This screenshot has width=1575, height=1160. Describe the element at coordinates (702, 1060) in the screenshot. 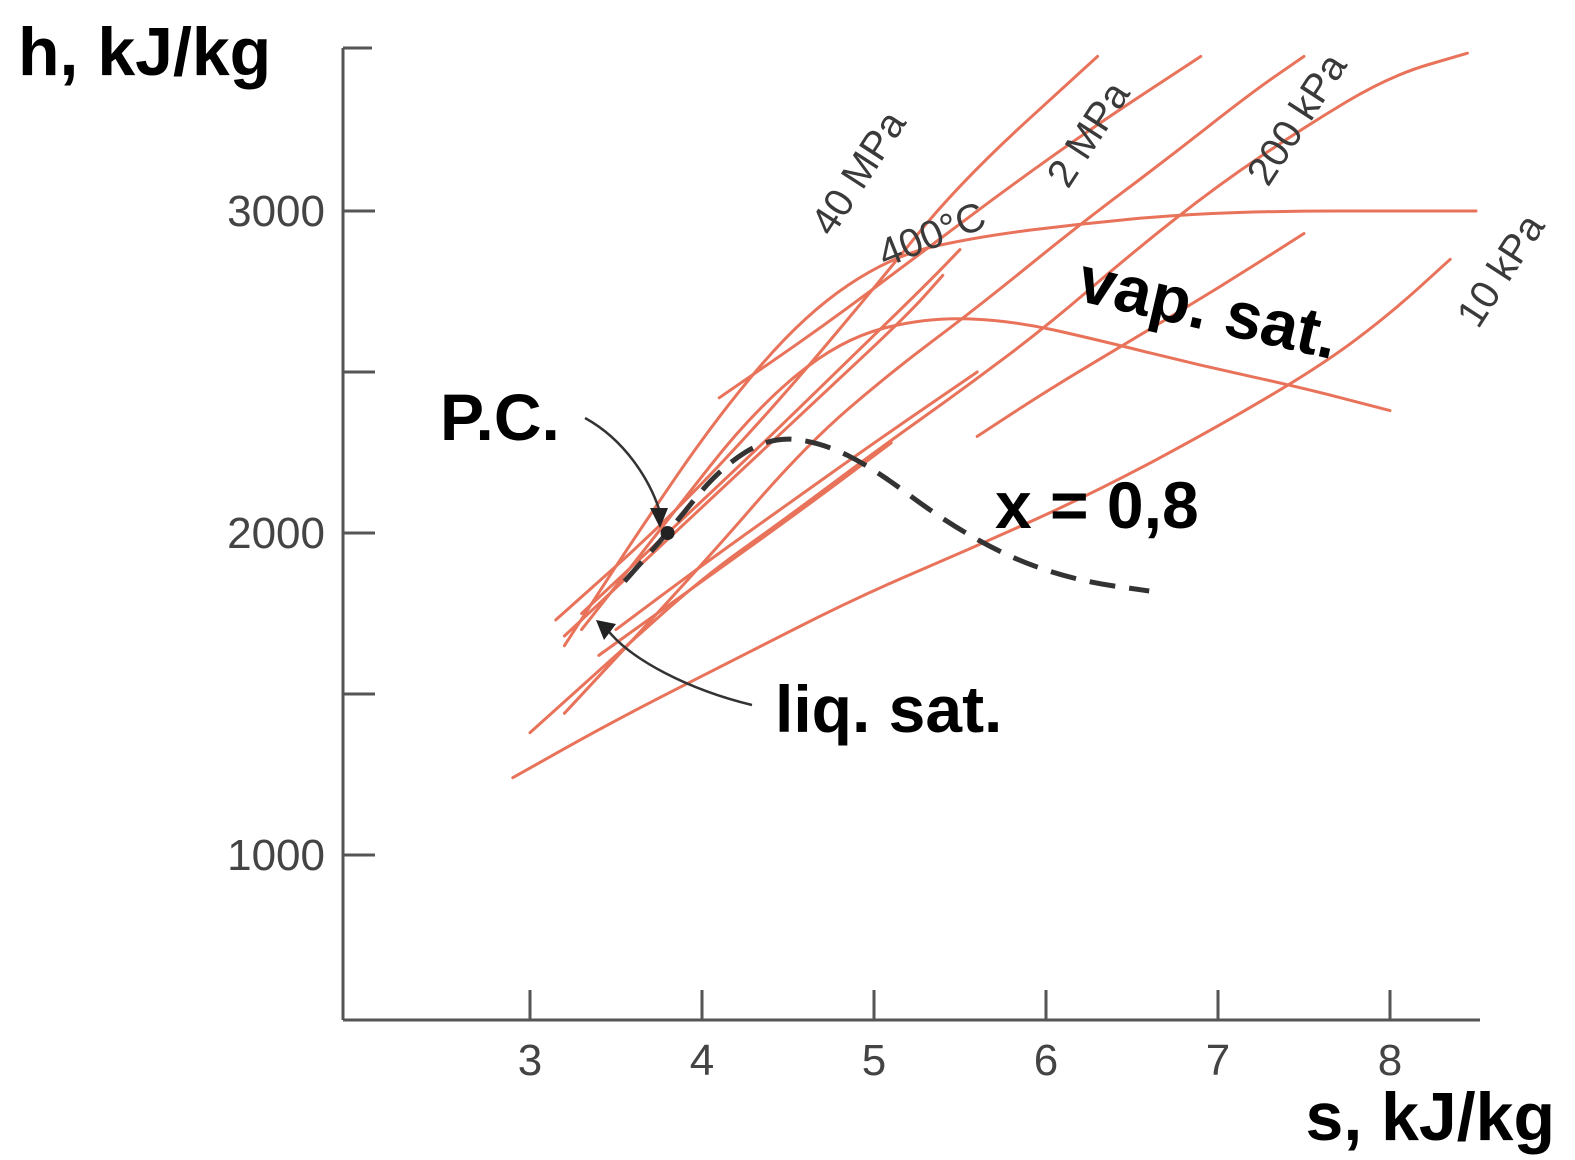

I see `x-tick-label-4: 4` at that location.